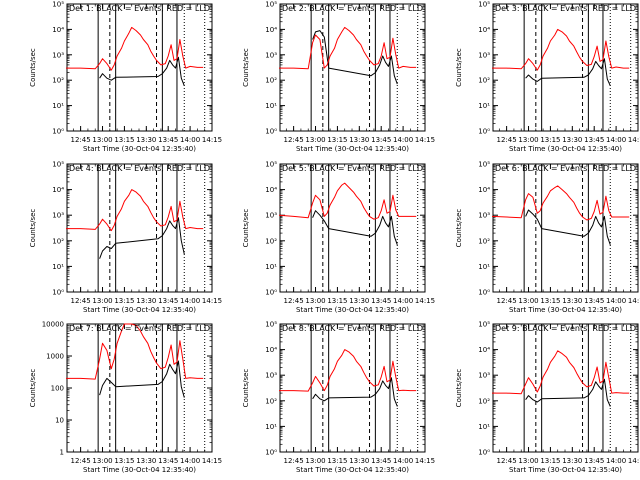  Describe the element at coordinates (59, 421) in the screenshot. I see `y-tick-label: 10` at that location.